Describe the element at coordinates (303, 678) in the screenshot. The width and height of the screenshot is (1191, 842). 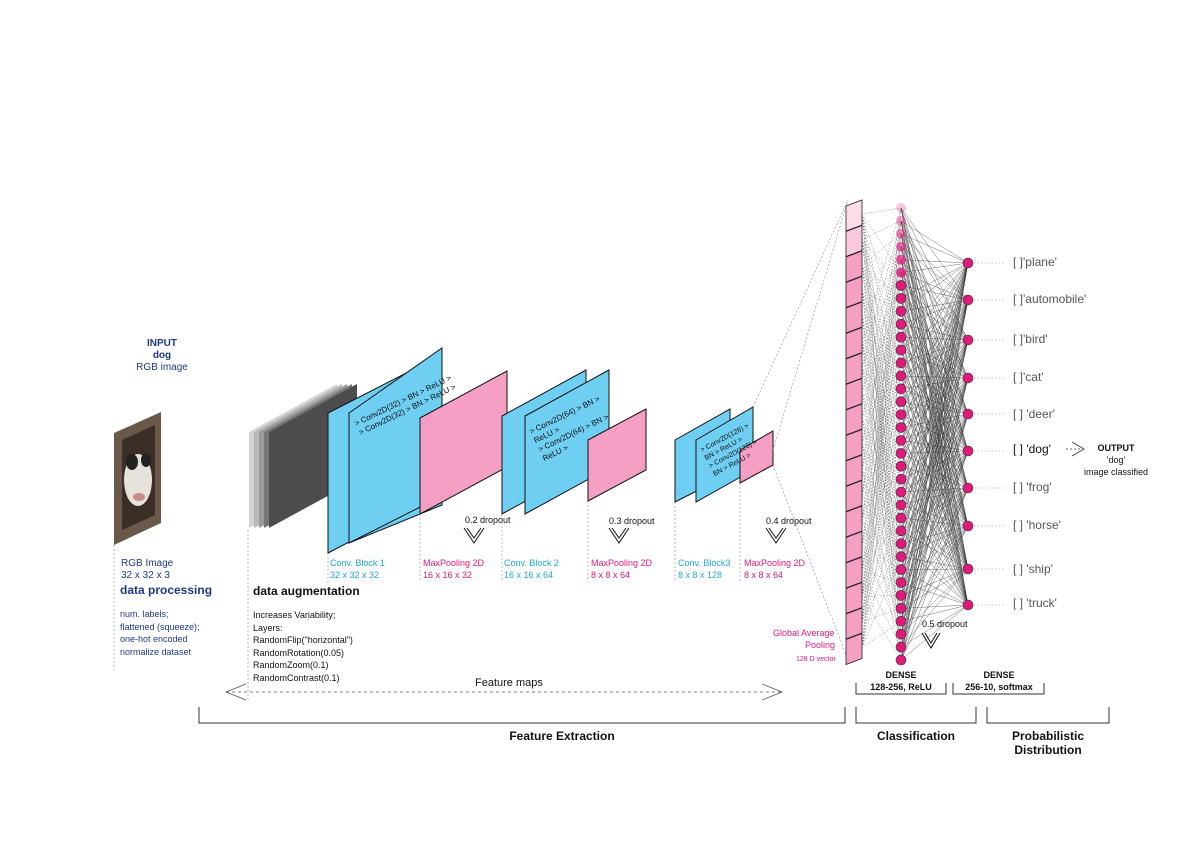
I see `augmentation-line: RandomContrast(0.1)` at that location.